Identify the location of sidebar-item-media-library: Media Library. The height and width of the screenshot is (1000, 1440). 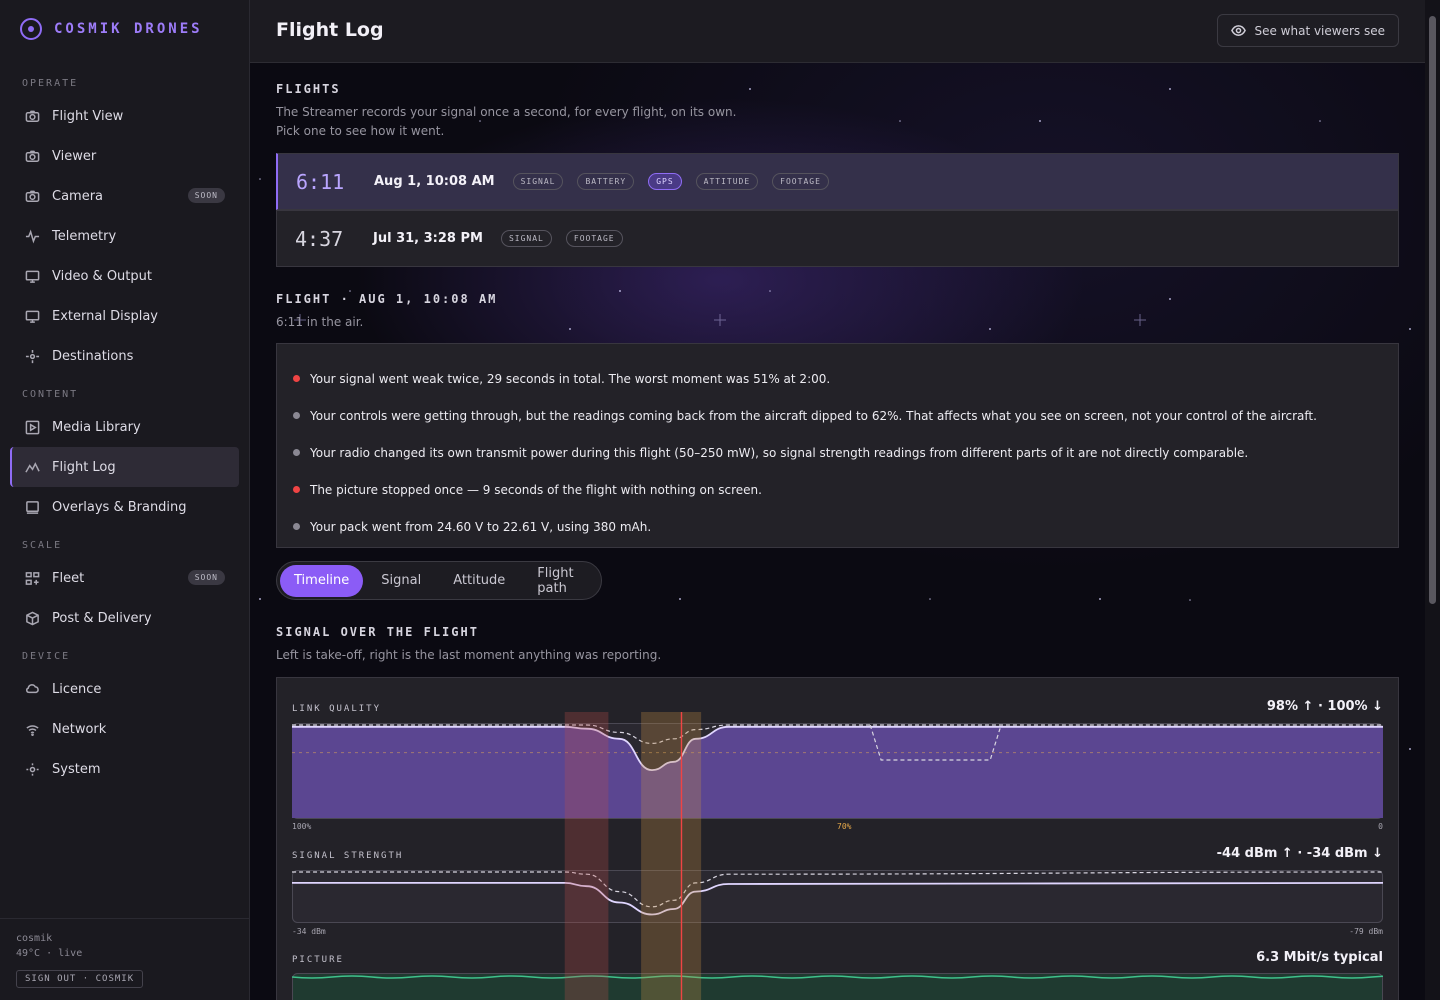
(124, 427).